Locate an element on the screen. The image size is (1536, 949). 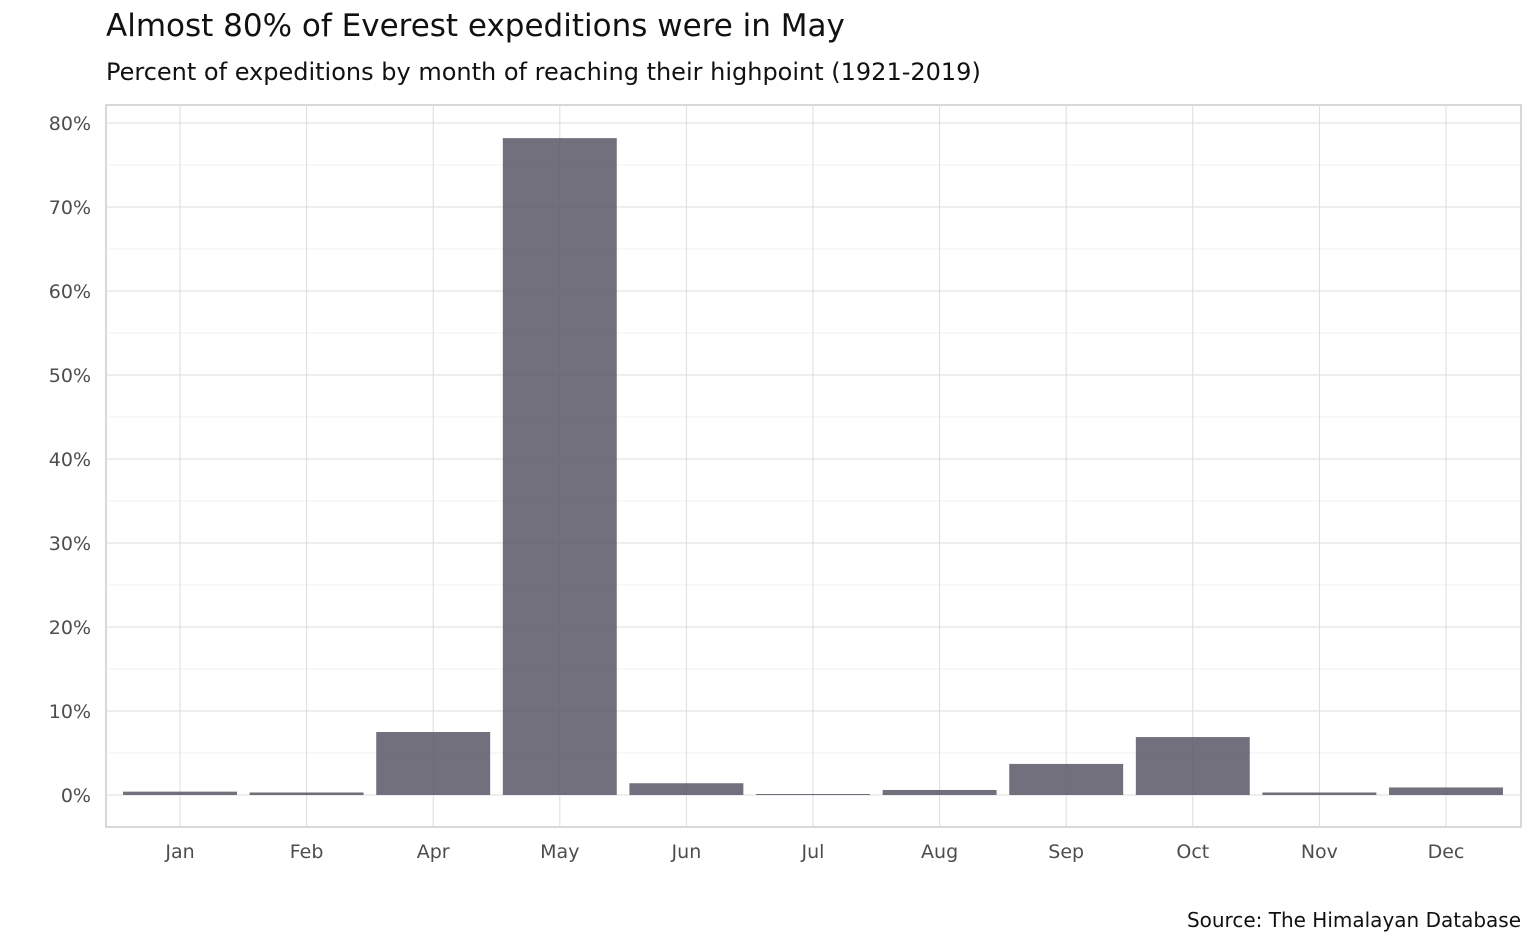
x-axis: Jan Feb Apr May Jun Jul Aug Sep Oct Nov Dec is located at coordinates (814, 852).